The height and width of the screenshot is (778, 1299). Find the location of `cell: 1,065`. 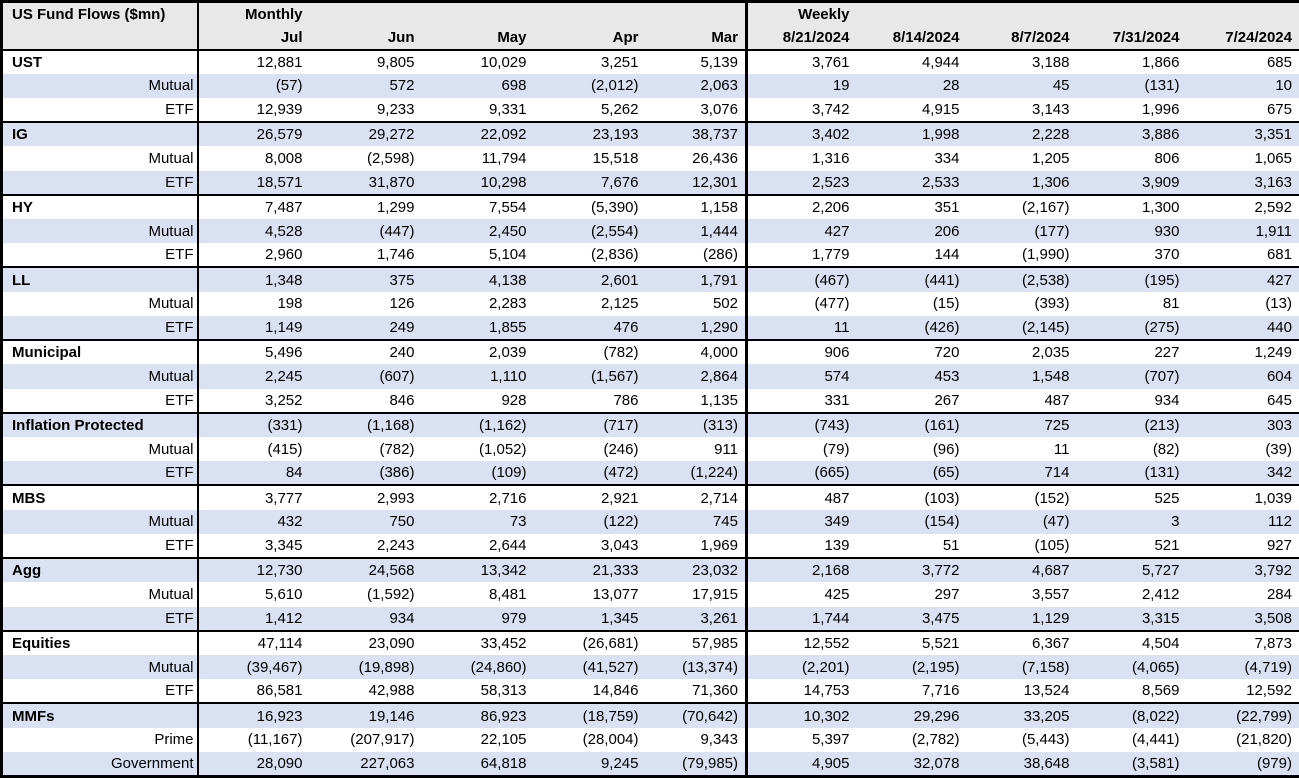

cell: 1,065 is located at coordinates (1273, 158).